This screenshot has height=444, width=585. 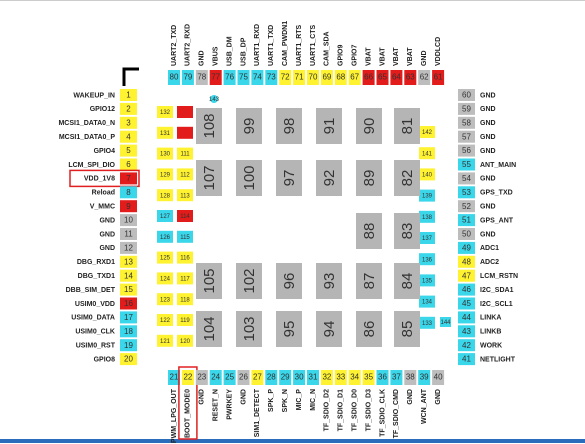 What do you see at coordinates (285, 400) in the screenshot?
I see `pin-label: SPK_N` at bounding box center [285, 400].